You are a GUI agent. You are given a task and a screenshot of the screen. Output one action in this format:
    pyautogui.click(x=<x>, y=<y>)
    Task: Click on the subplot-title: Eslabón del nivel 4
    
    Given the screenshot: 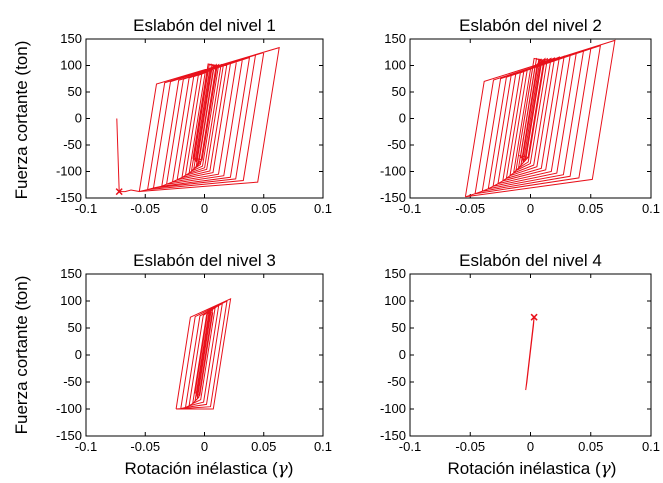 What is the action you would take?
    pyautogui.click(x=530, y=260)
    